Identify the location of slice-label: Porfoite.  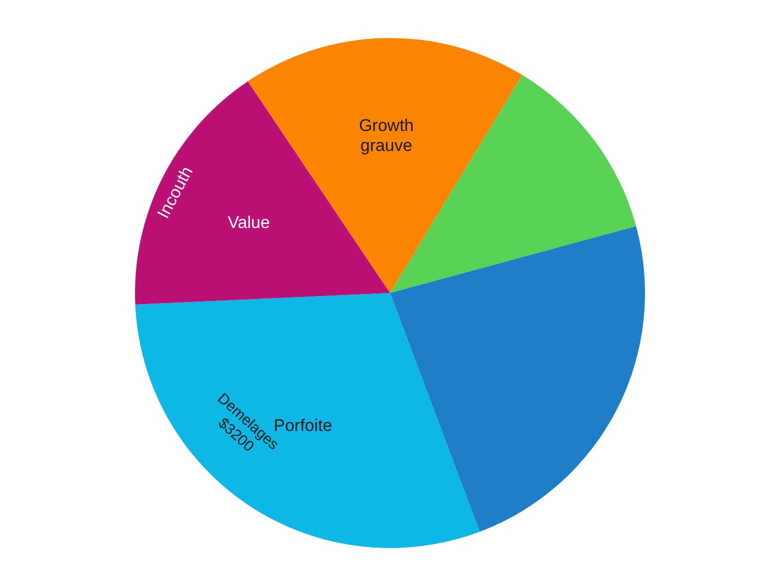
(303, 425).